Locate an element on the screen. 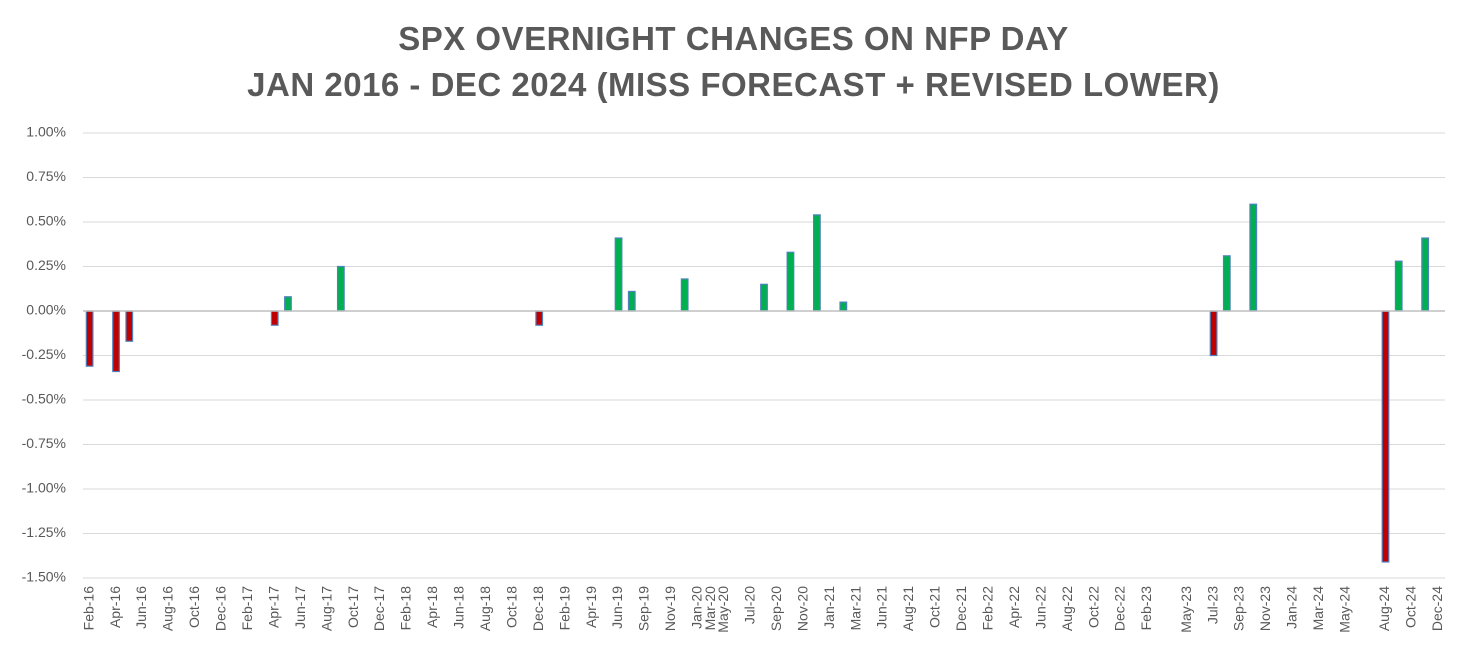  x-tick-label: Aug-22 is located at coordinates (1067, 608).